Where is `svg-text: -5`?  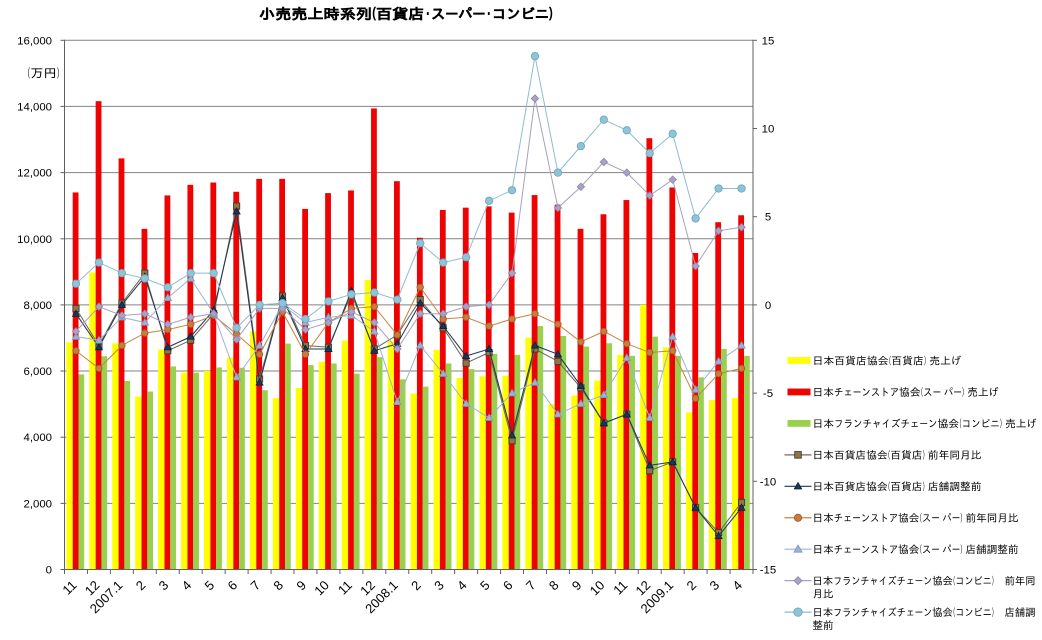 svg-text: -5 is located at coordinates (768, 394).